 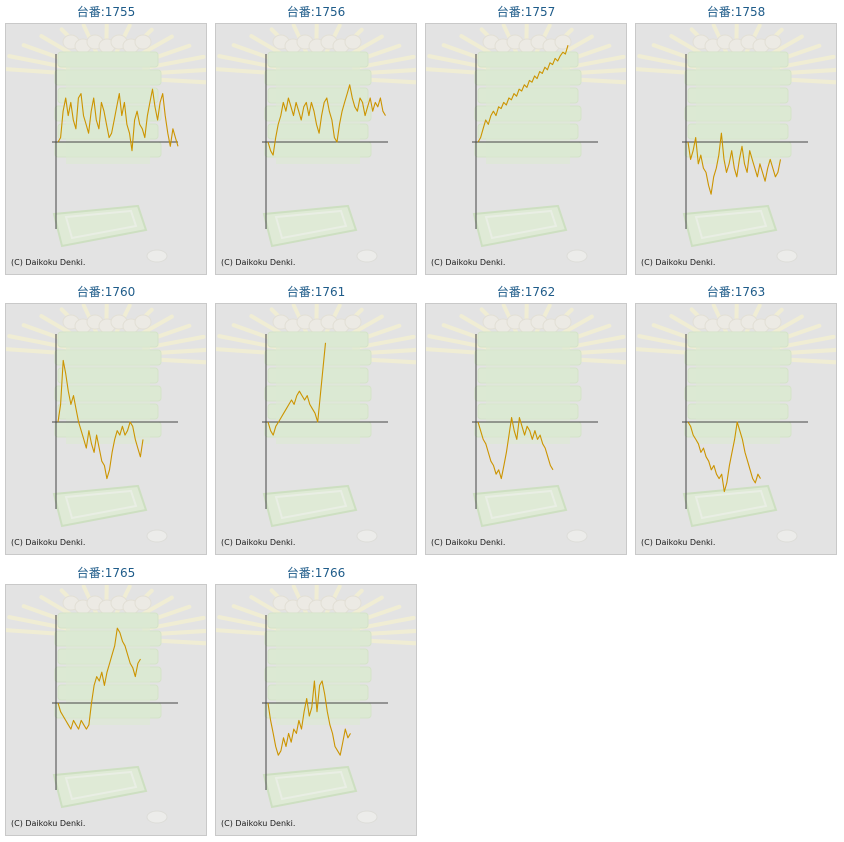 I want to click on machine-number-link: 台番:1766, so click(x=316, y=573).